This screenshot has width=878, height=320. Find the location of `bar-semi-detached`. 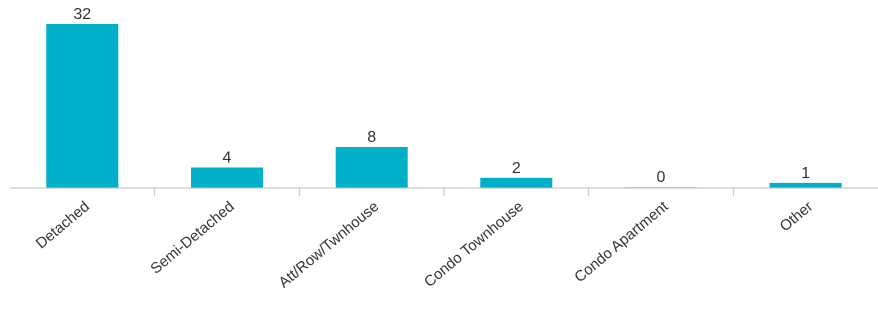

bar-semi-detached is located at coordinates (227, 177).